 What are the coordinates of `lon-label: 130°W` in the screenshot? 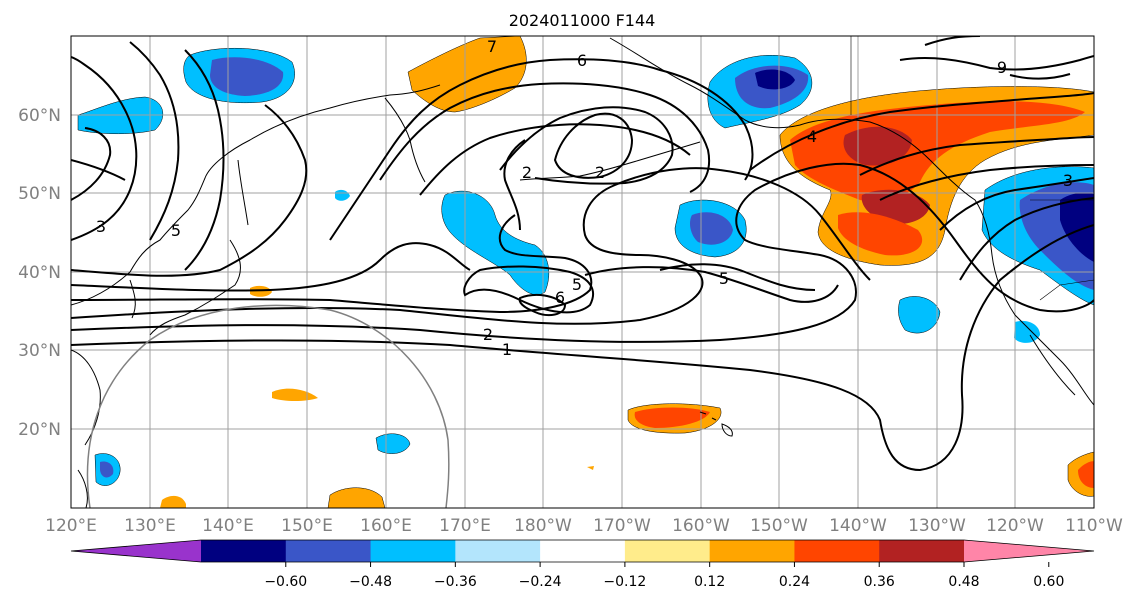 It's located at (937, 526).